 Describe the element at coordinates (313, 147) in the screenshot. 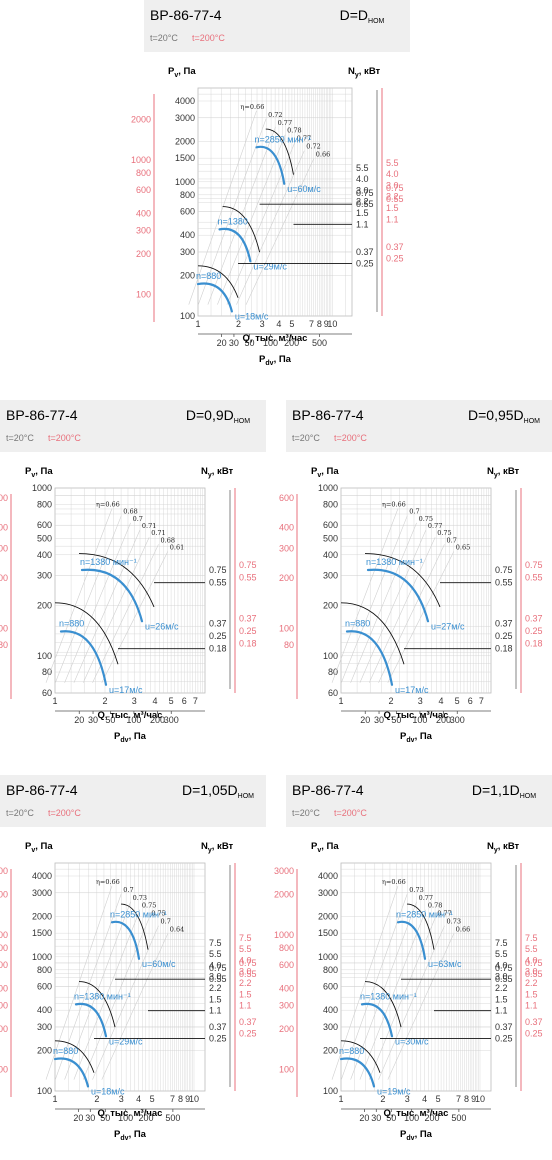

I see `efficiency-label: 0.72` at that location.